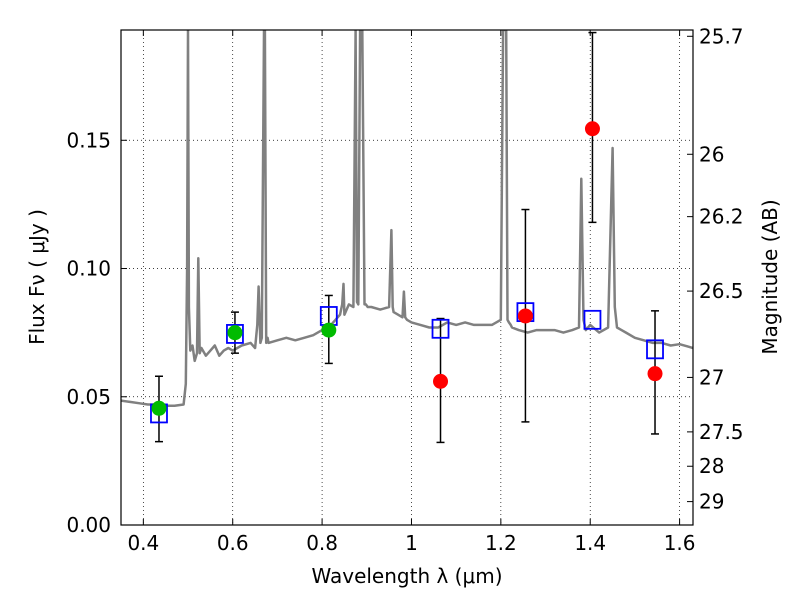  I want to click on x-tick-label: 1.2, so click(501, 543).